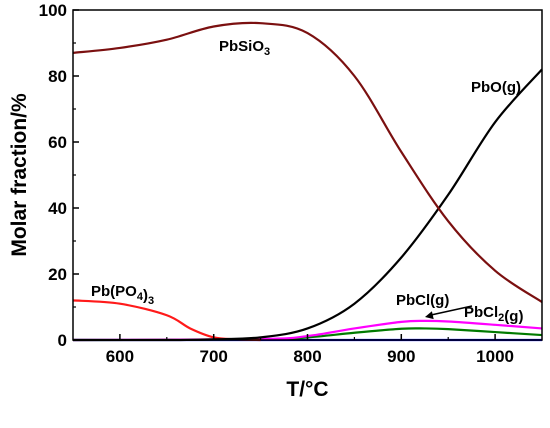  I want to click on y-tick-label: 0, so click(62, 340).